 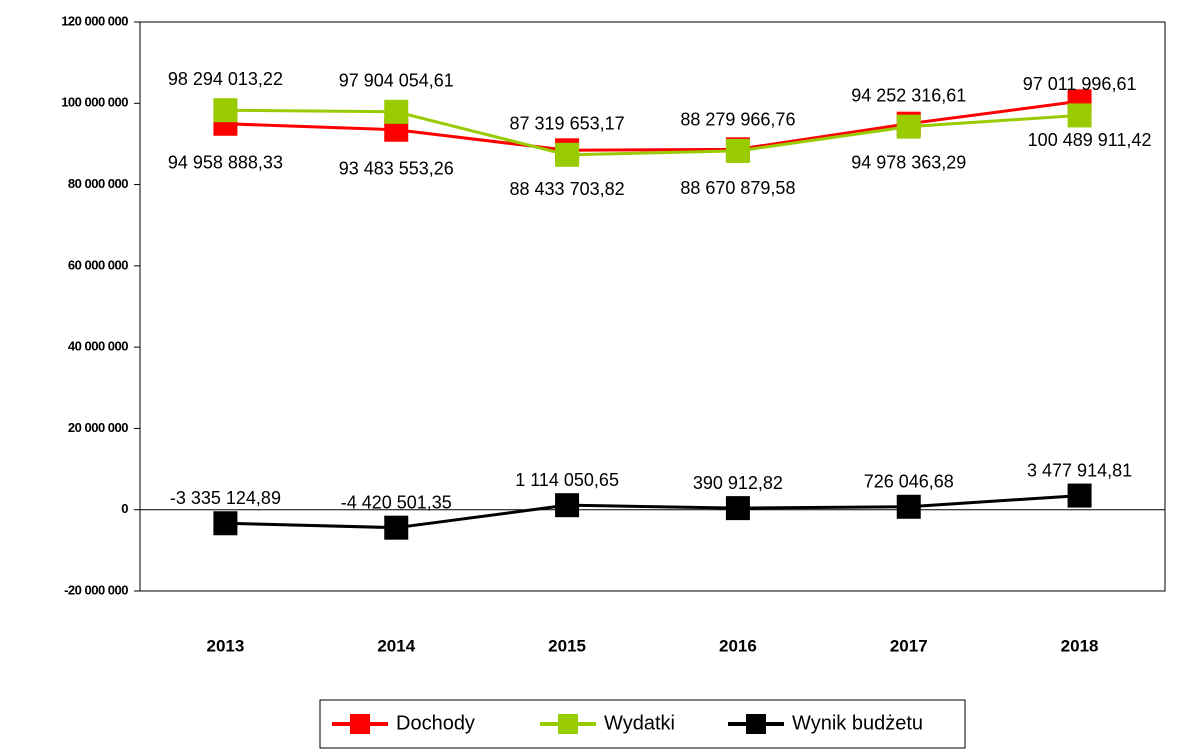 What do you see at coordinates (396, 81) in the screenshot?
I see `data-label: 97 904 054,61` at bounding box center [396, 81].